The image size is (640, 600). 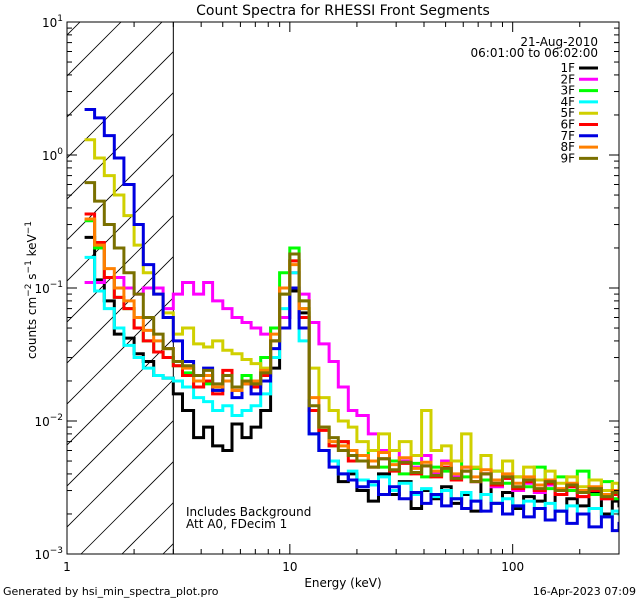 I want to click on legend-label-6f: 6F, so click(x=567, y=125).